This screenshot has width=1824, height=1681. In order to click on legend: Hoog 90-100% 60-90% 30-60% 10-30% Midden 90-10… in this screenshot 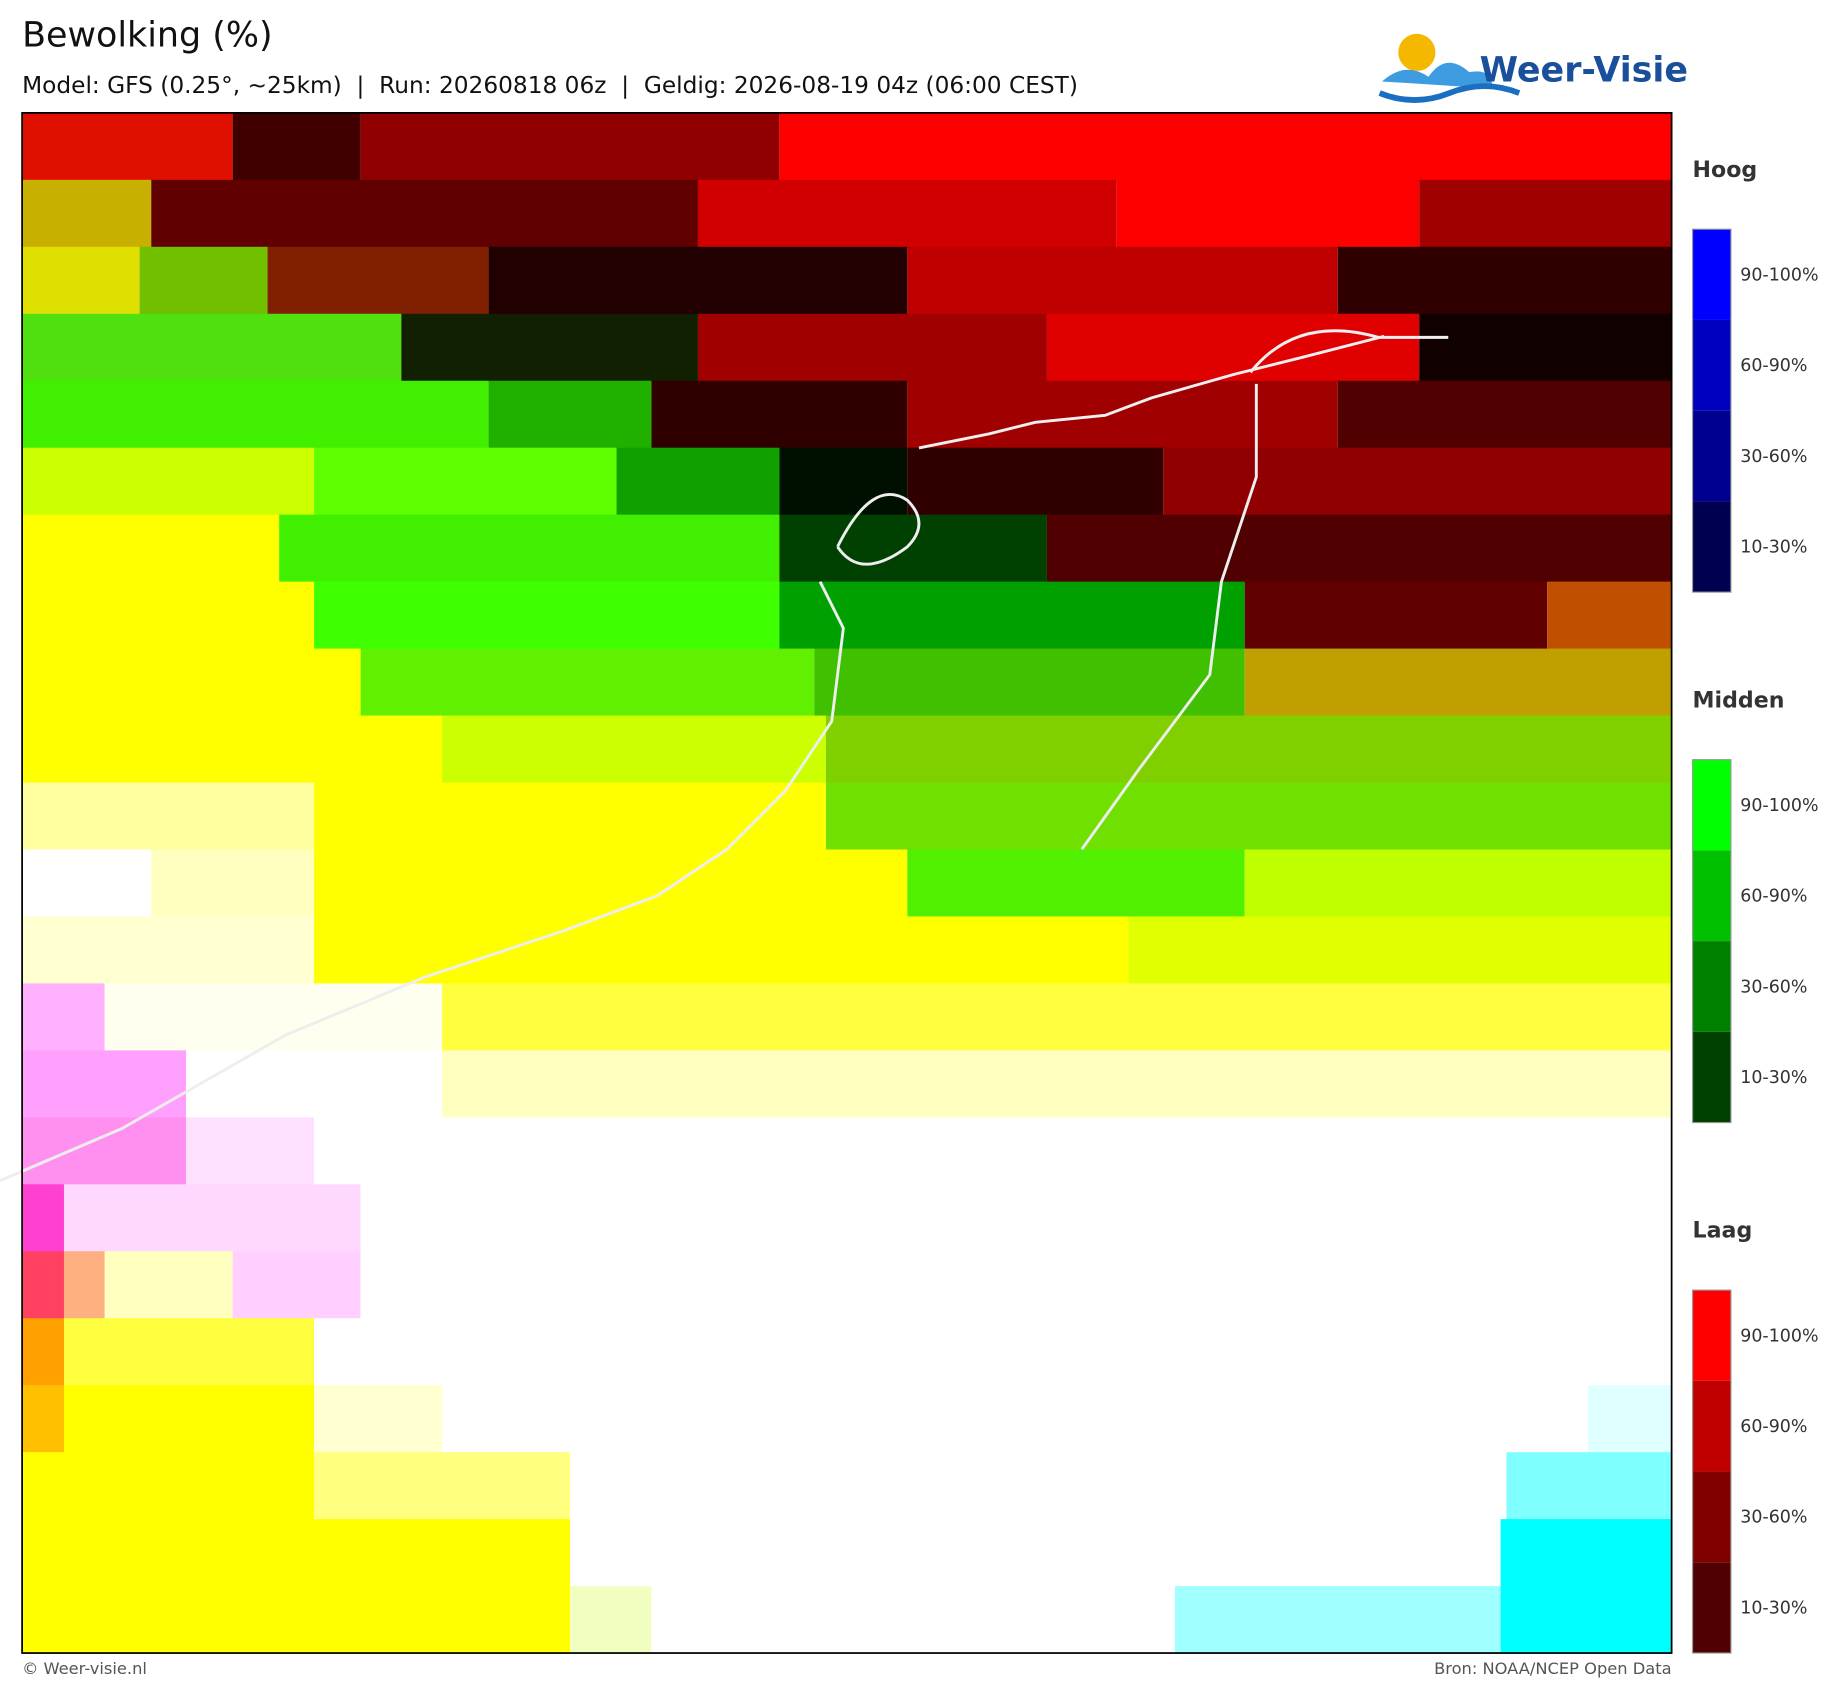, I will do `click(1755, 905)`.